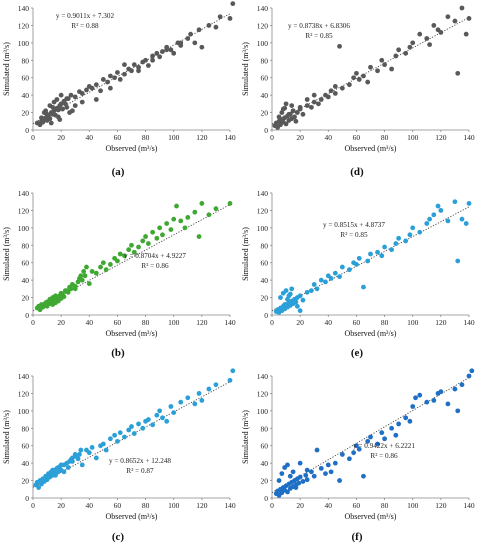 Image resolution: width=478 pixels, height=550 pixels. Describe the element at coordinates (174, 505) in the screenshot. I see `x-tick-label: 100` at that location.